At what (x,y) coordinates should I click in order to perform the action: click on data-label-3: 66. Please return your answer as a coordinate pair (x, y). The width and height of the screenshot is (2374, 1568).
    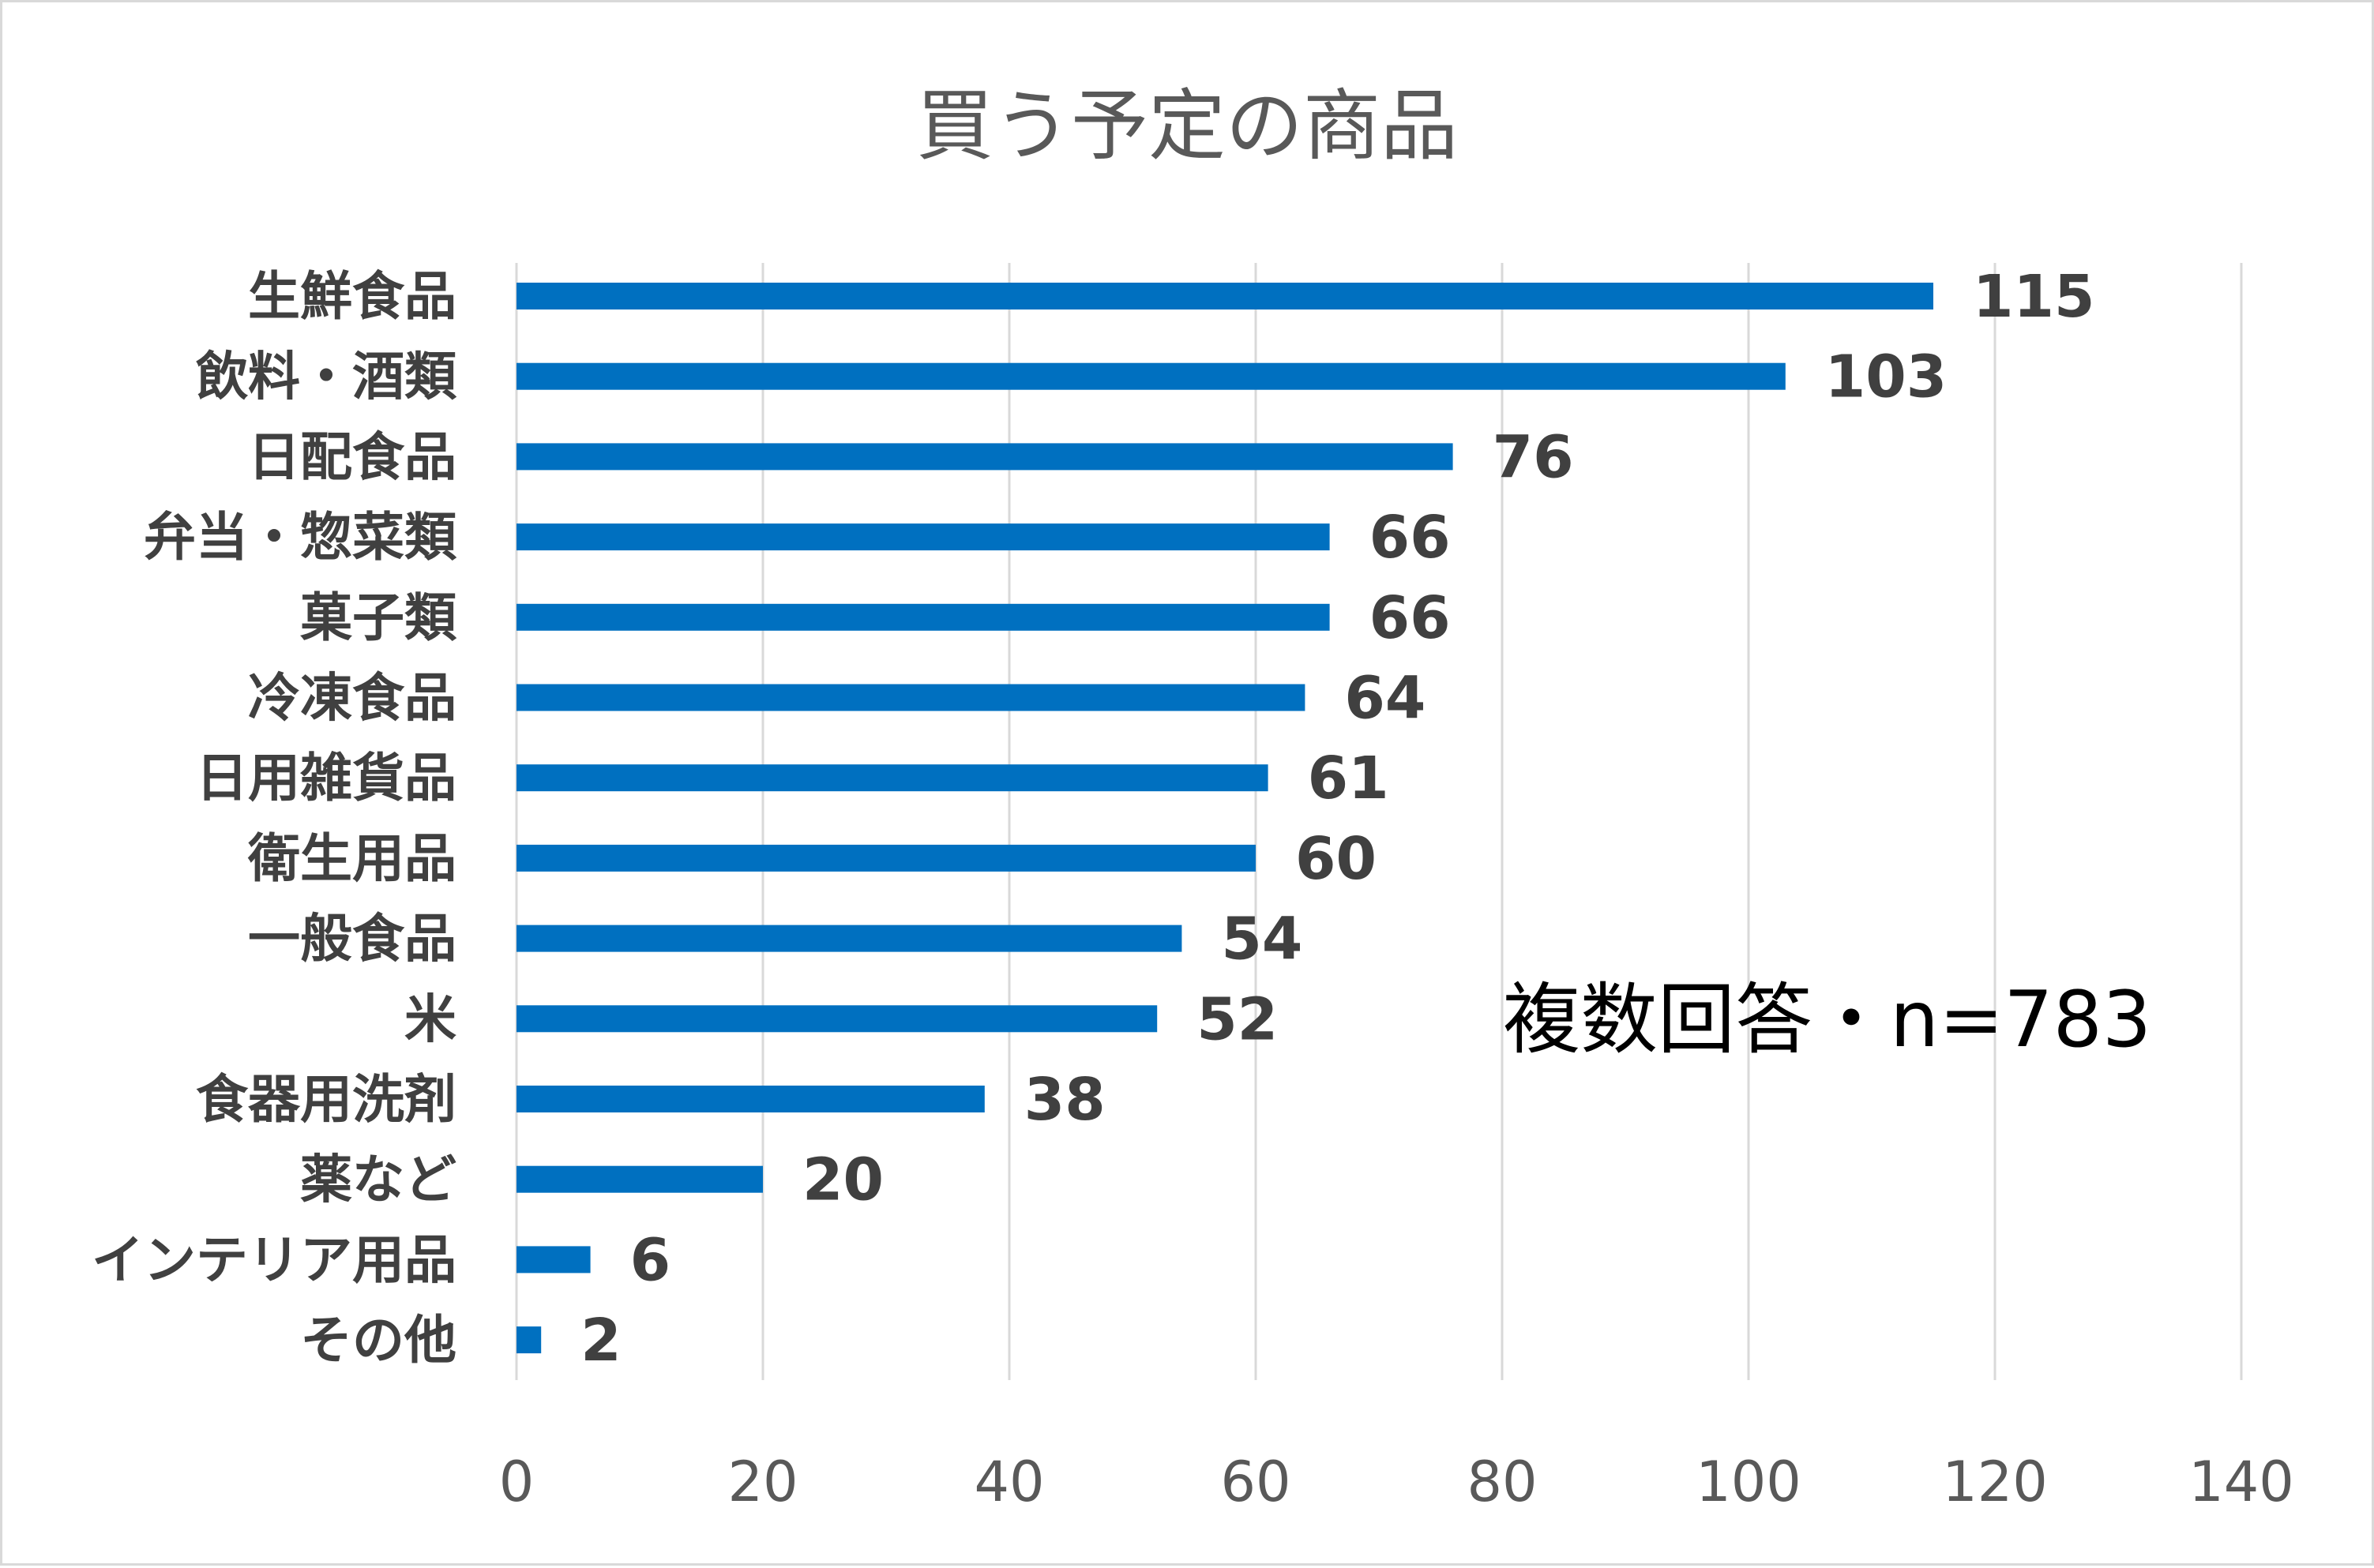
    Looking at the image, I should click on (1410, 538).